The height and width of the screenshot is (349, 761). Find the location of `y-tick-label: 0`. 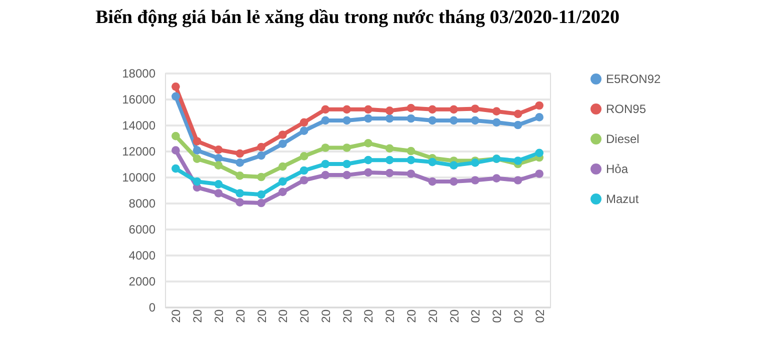

y-tick-label: 0 is located at coordinates (152, 307).